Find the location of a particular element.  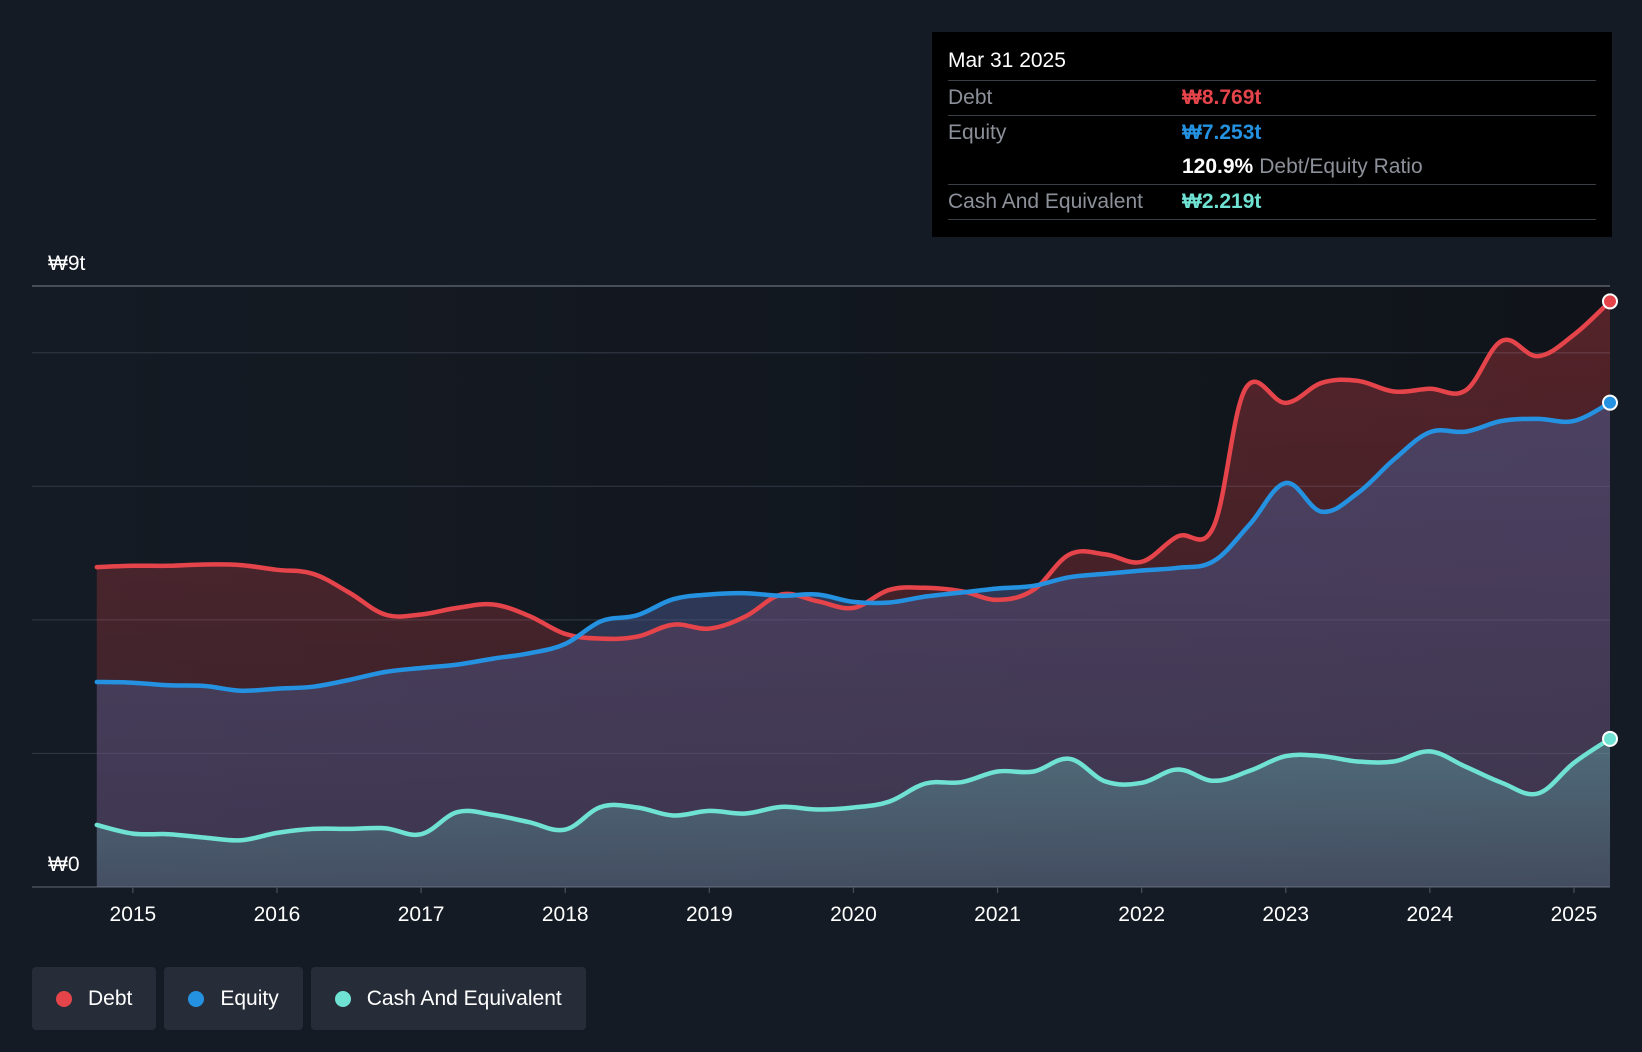

tooltip-cash-row: Cash And Equivalent ₩2.219t is located at coordinates (1272, 202).